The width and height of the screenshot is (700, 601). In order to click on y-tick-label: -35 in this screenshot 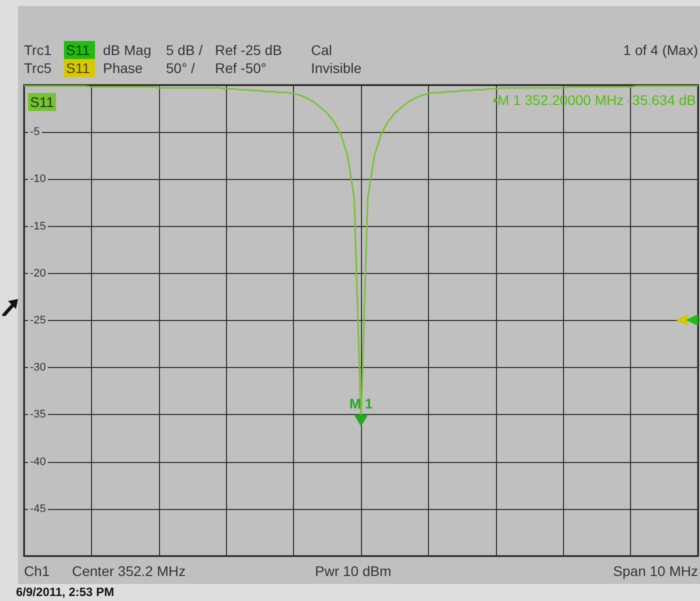, I will do `click(38, 414)`.